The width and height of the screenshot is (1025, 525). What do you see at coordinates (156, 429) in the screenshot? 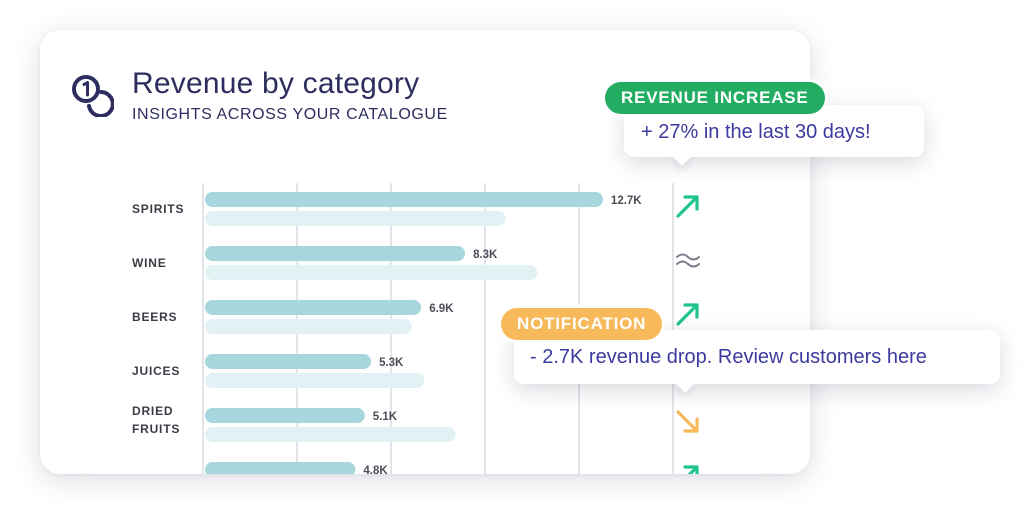
I see `category-label: FRUITS` at bounding box center [156, 429].